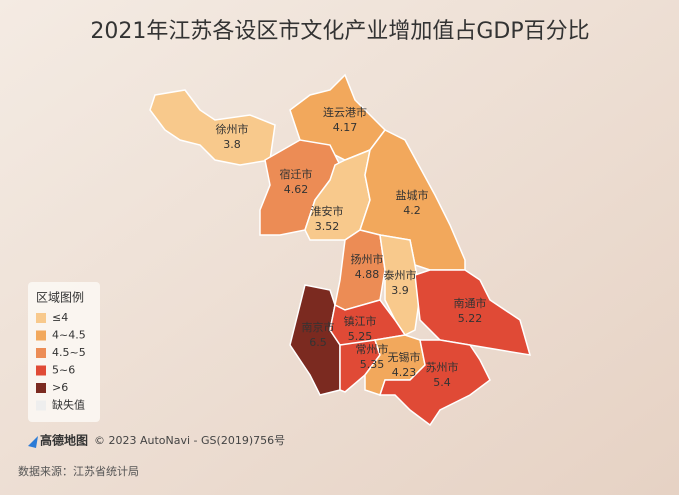  I want to click on region-name: 泰州市, so click(400, 275).